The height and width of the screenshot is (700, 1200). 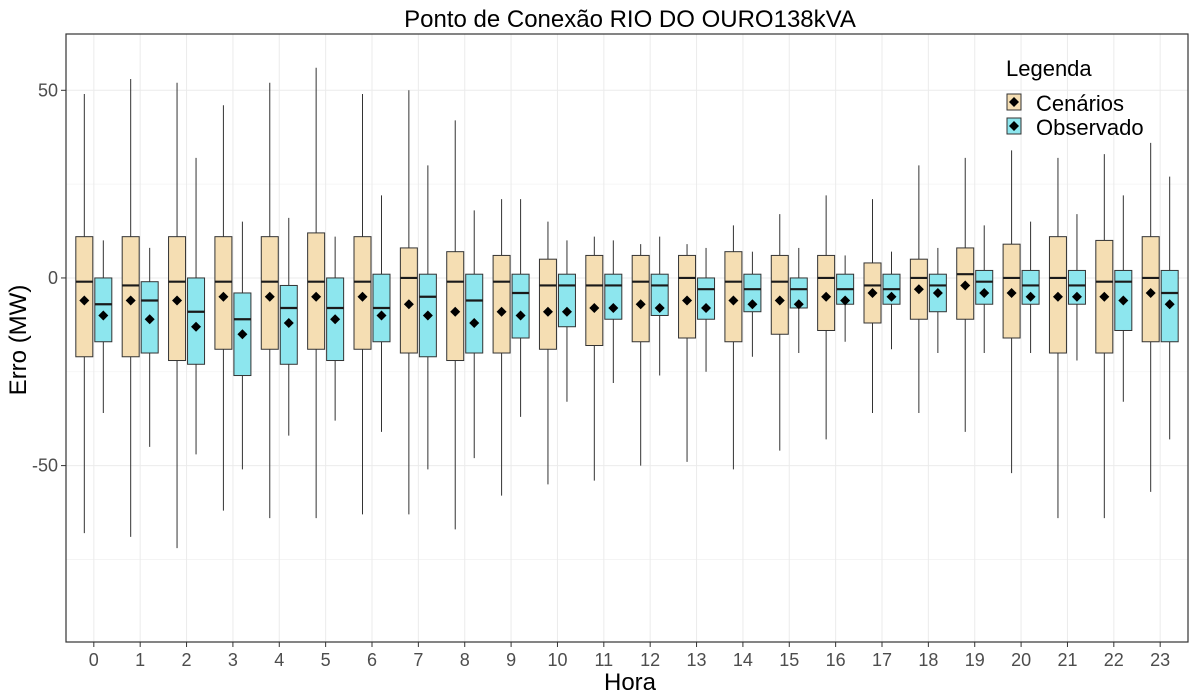 What do you see at coordinates (372, 660) in the screenshot?
I see `x-tick-label: 6` at bounding box center [372, 660].